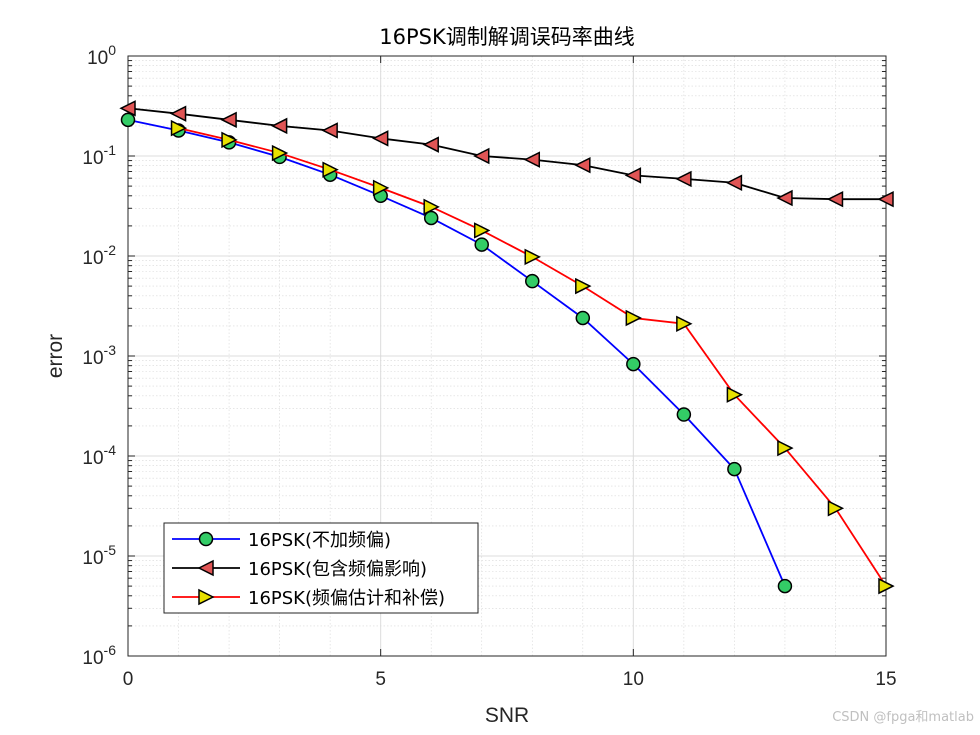 The height and width of the screenshot is (735, 980). Describe the element at coordinates (903, 717) in the screenshot. I see `watermark: CSDN @fpga和matlab` at that location.